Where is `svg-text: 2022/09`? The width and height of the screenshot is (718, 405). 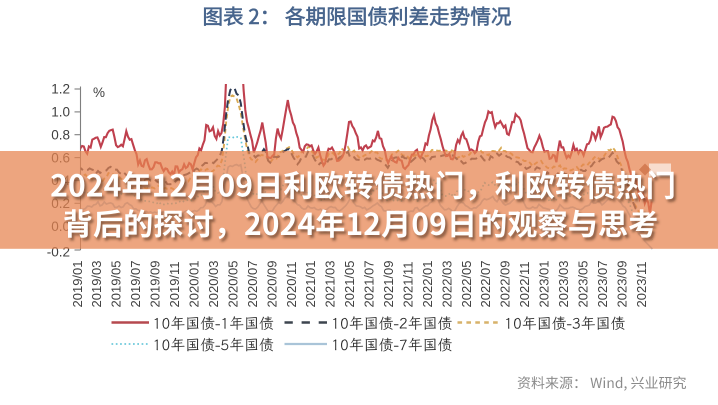
svg-text: 2022/09 is located at coordinates (505, 284).